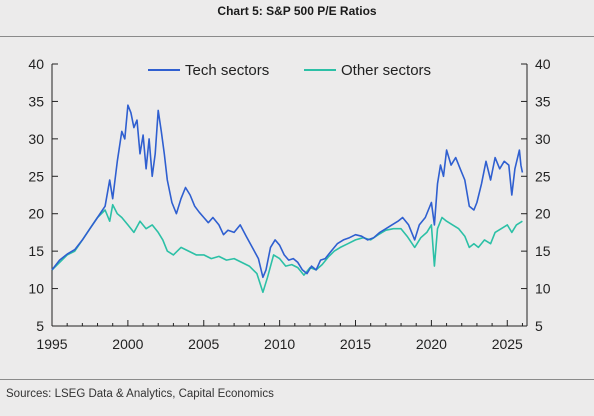 The height and width of the screenshot is (416, 594). What do you see at coordinates (543, 289) in the screenshot?
I see `y-tick-label-right: 10` at bounding box center [543, 289].